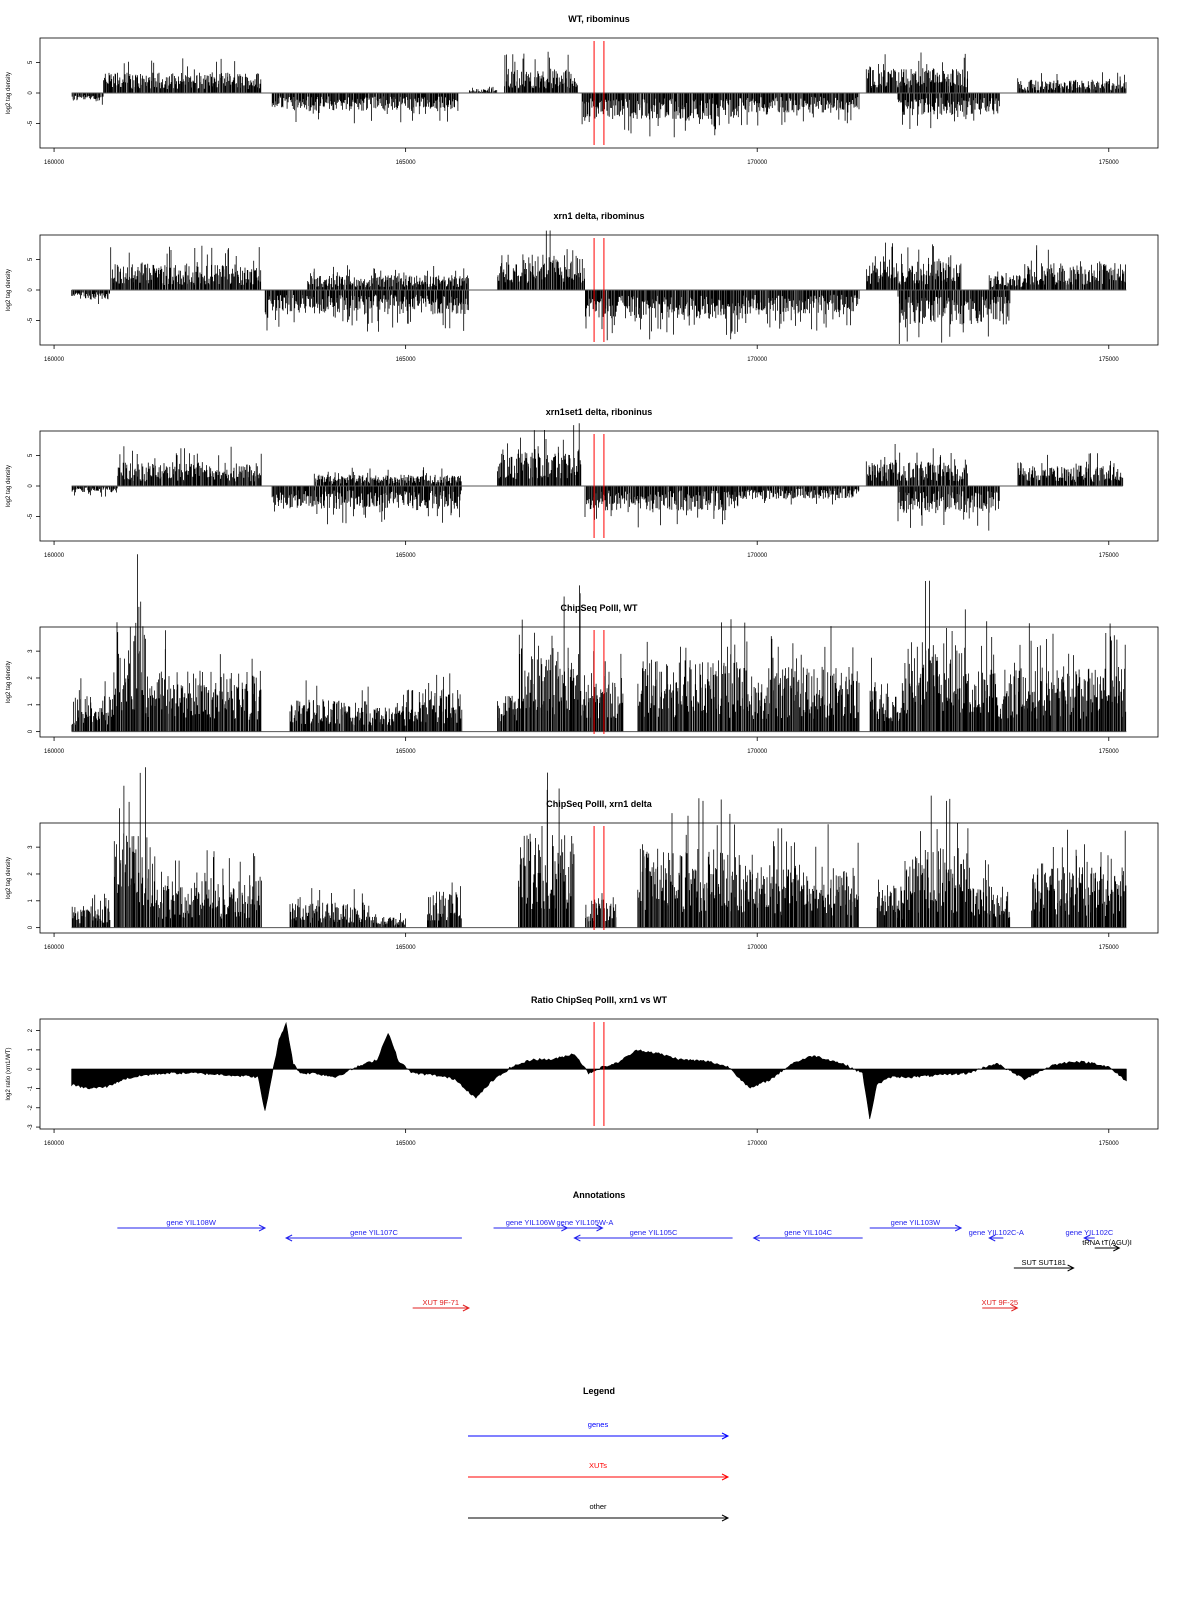 This screenshot has height=1600, width=1200. What do you see at coordinates (654, 1232) in the screenshot?
I see `feature-label: gene YIL105C` at bounding box center [654, 1232].